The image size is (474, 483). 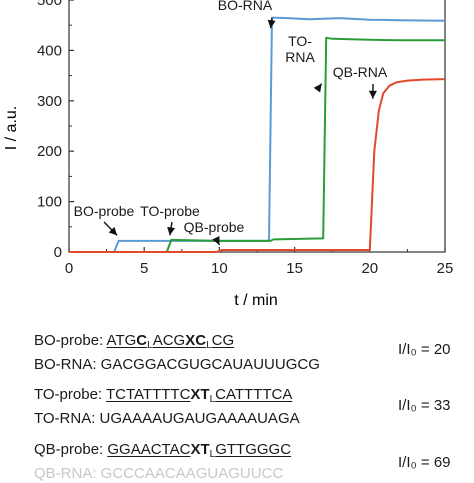 What do you see at coordinates (11, 128) in the screenshot?
I see `y-axis-label: I / a.u.` at bounding box center [11, 128].